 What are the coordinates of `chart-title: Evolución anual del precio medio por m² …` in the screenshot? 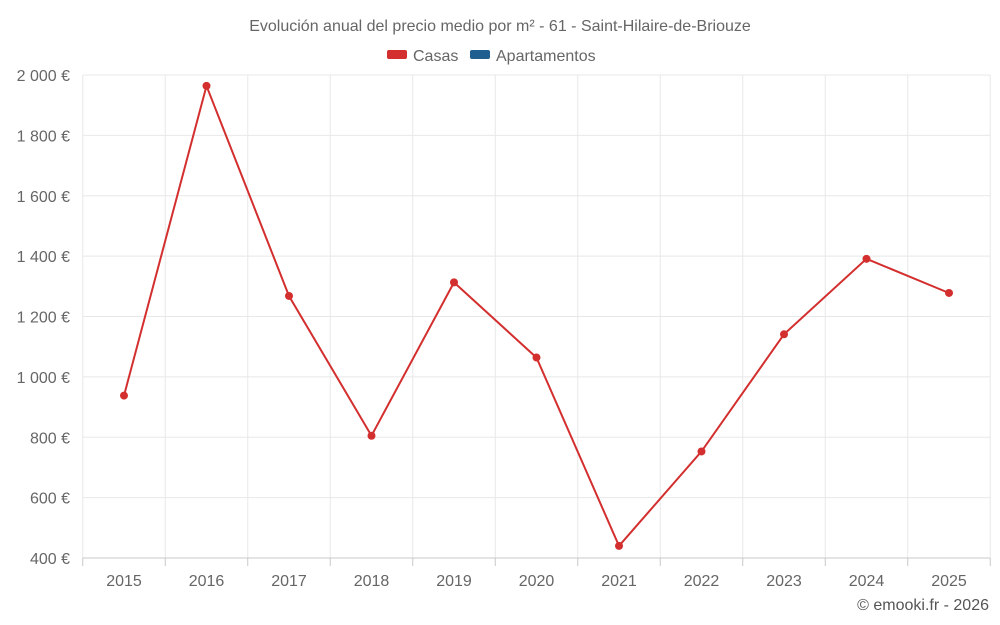 It's located at (500, 26).